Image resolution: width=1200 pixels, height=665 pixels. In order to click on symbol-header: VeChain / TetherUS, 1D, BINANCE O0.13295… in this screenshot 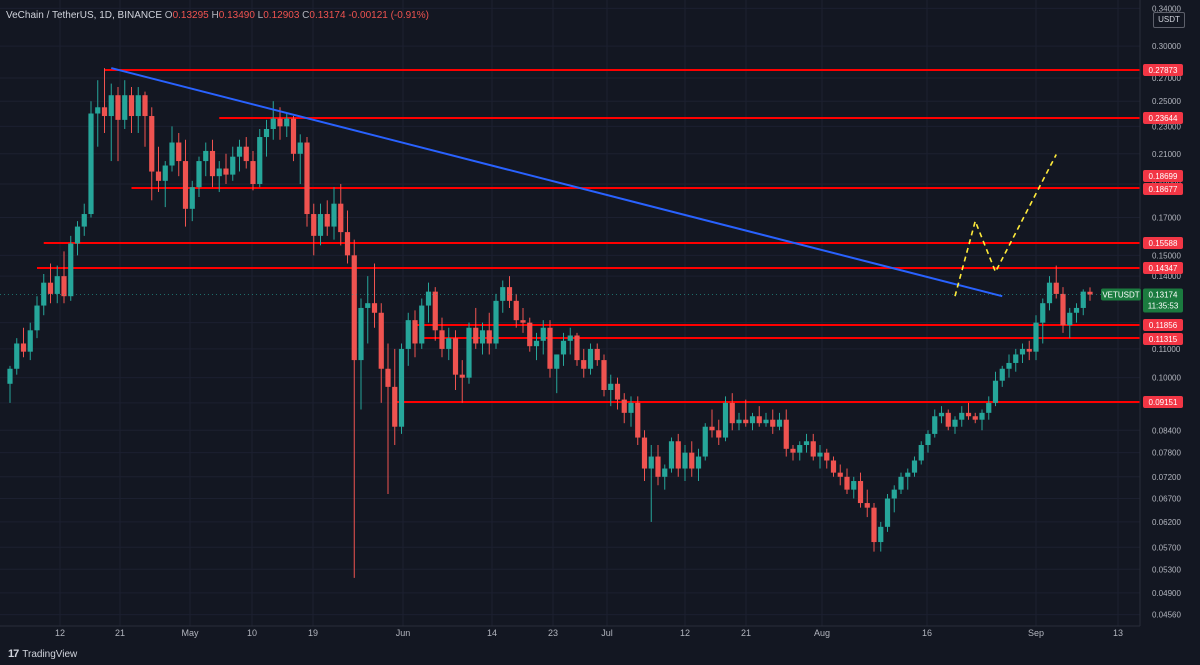, I will do `click(217, 15)`.